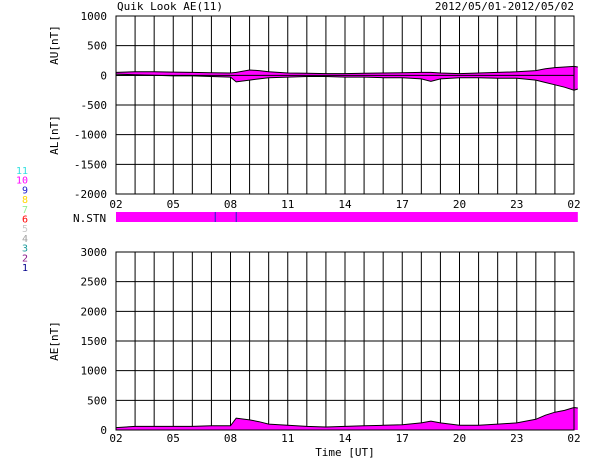 This screenshot has height=460, width=590. What do you see at coordinates (89, 218) in the screenshot?
I see `nstn-label: N.STN` at bounding box center [89, 218].